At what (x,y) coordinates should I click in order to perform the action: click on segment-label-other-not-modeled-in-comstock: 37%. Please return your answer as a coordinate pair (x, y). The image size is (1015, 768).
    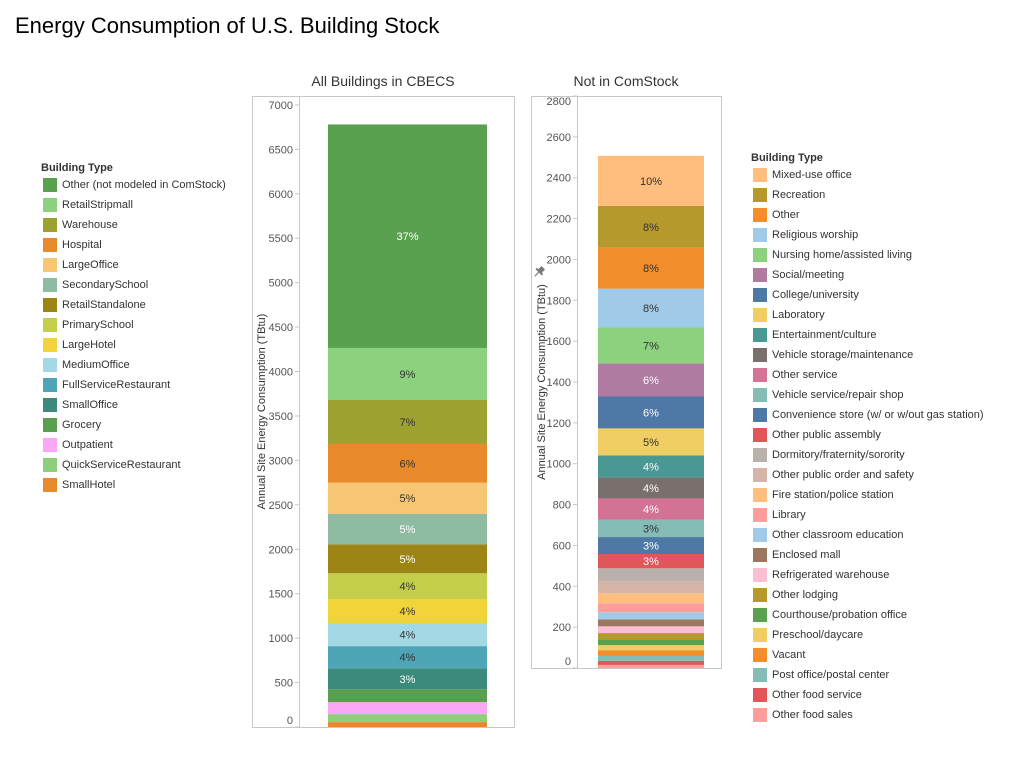
    Looking at the image, I should click on (407, 237).